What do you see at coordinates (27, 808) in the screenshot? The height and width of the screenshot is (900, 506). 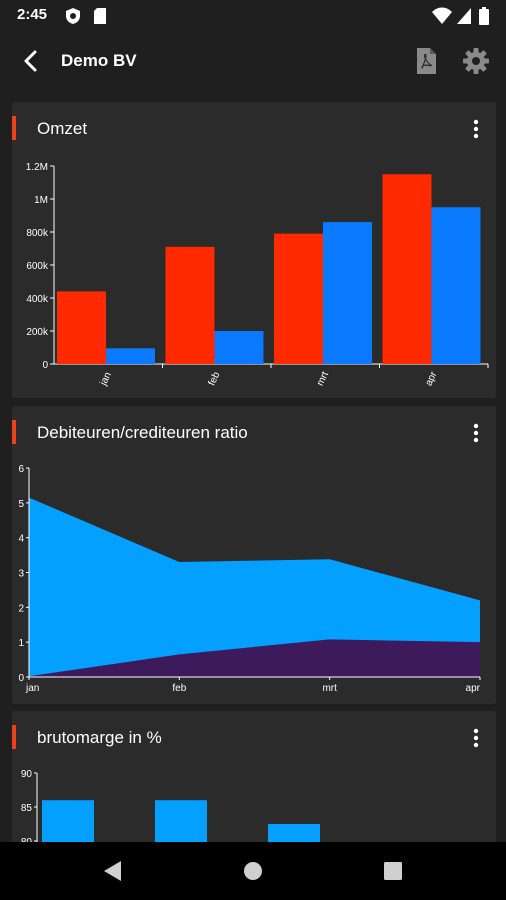 I see `y-tick-label: 85` at bounding box center [27, 808].